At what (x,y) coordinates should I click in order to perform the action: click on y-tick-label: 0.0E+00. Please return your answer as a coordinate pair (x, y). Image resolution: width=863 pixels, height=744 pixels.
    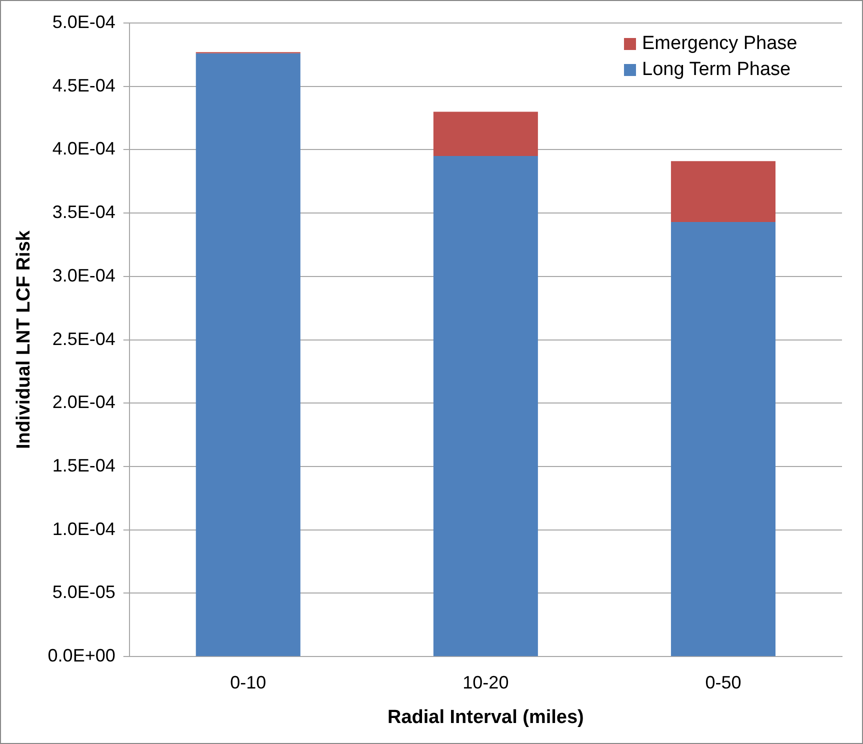
    Looking at the image, I should click on (82, 656).